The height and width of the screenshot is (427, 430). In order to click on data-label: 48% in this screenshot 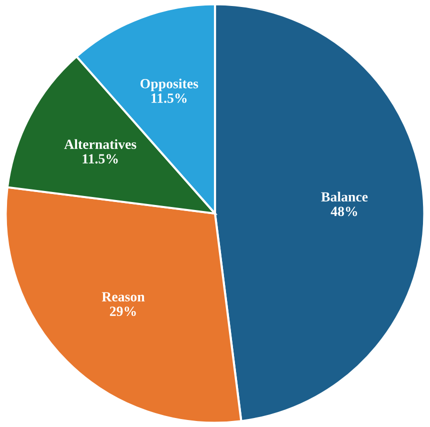, I will do `click(344, 211)`.